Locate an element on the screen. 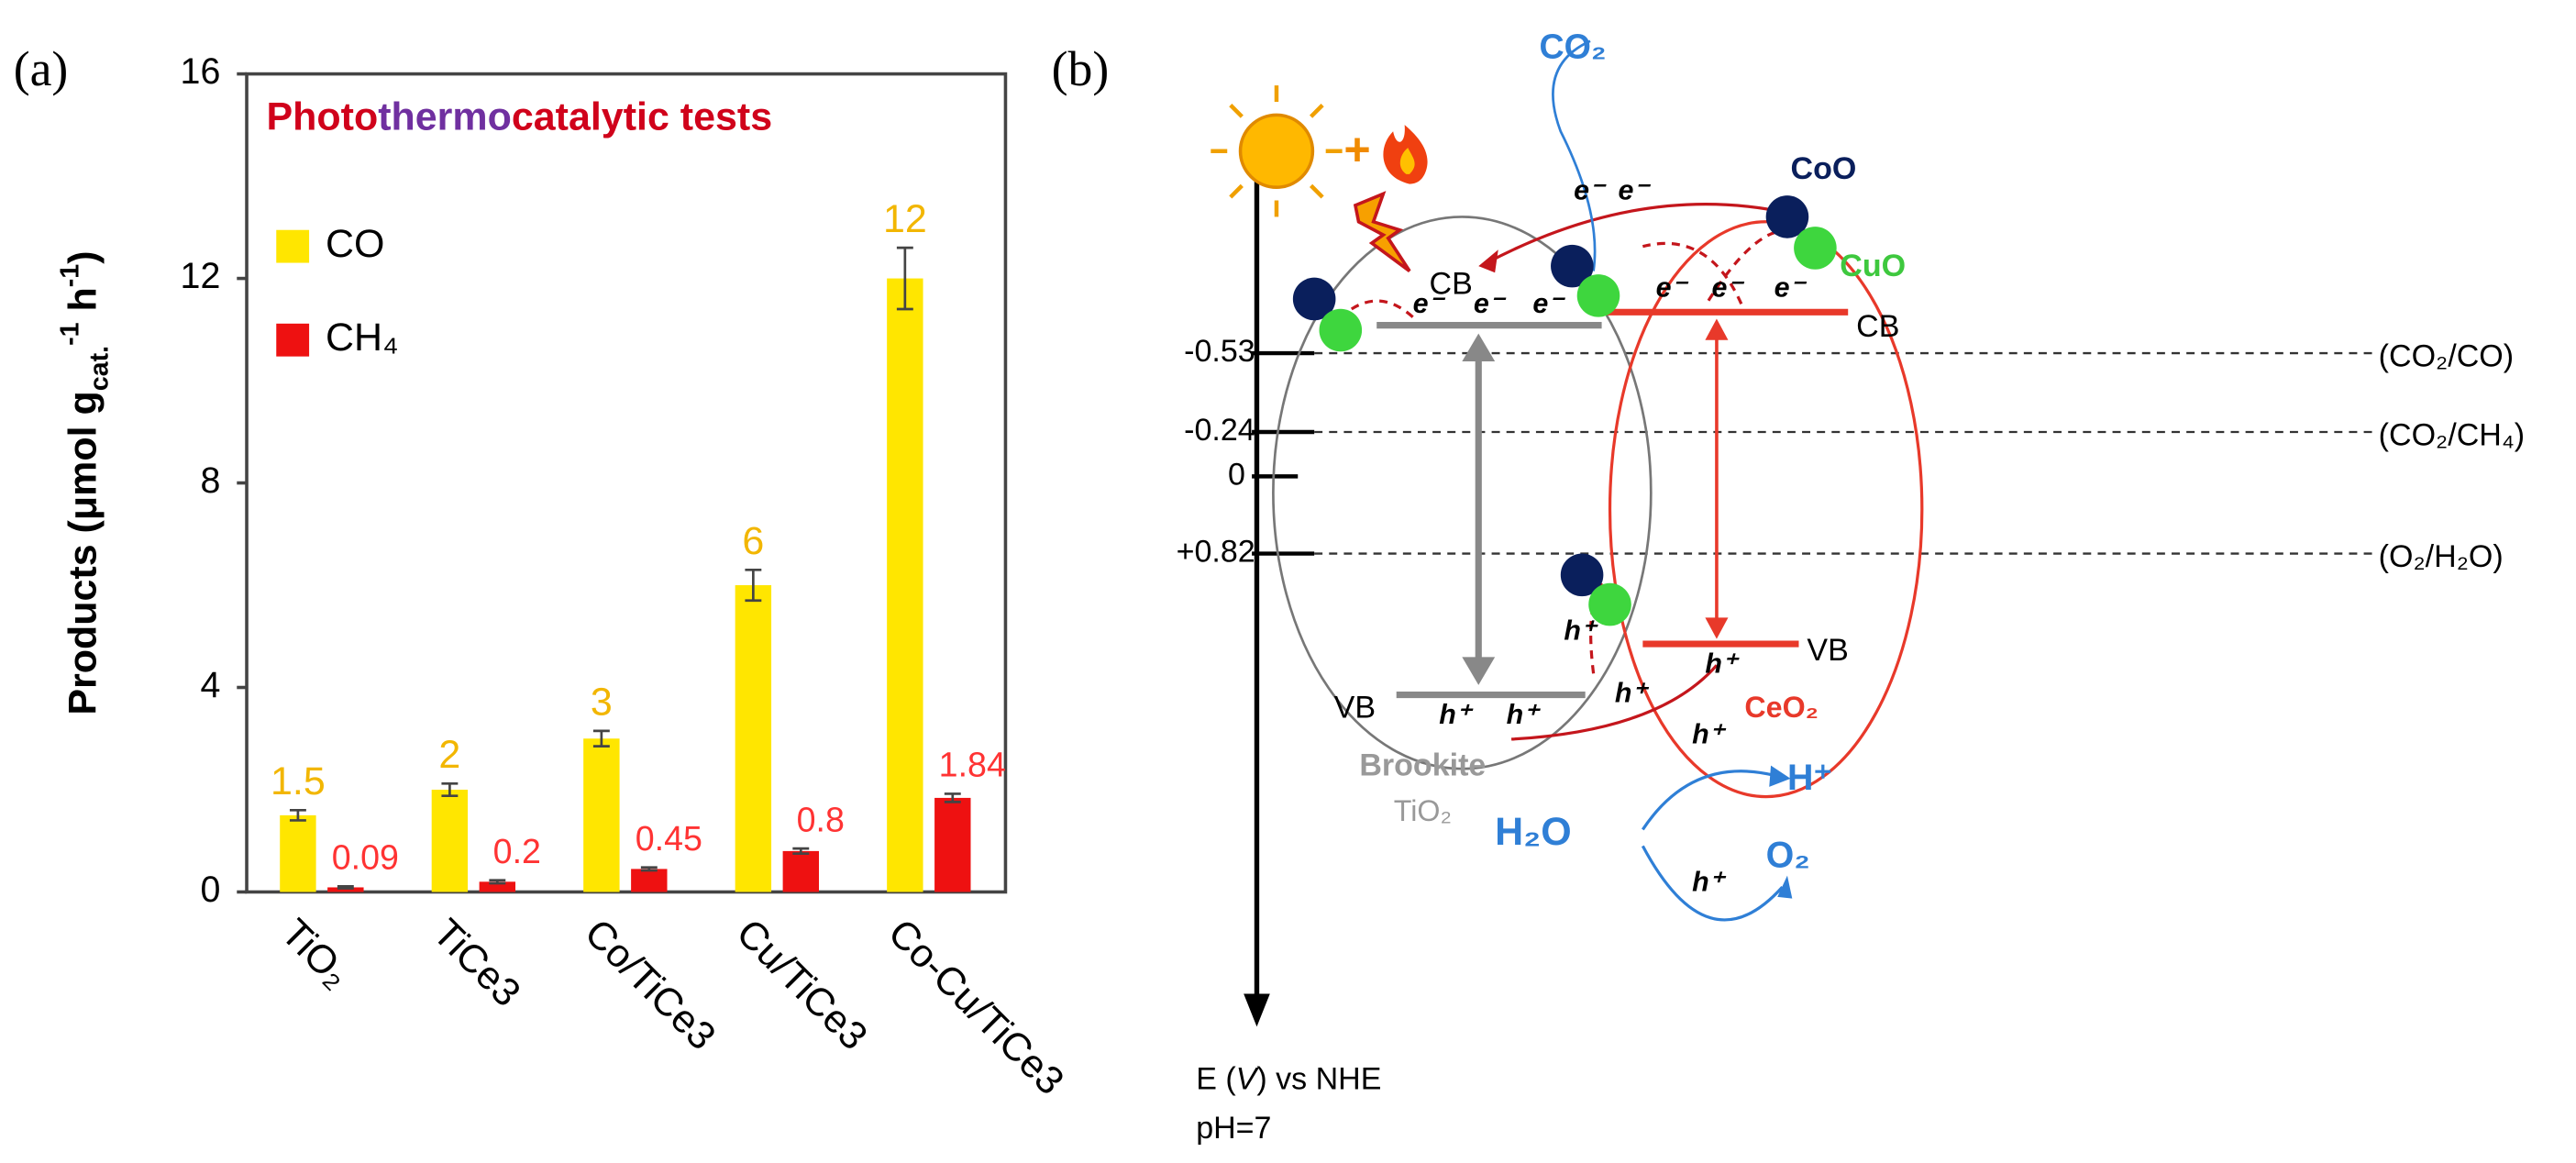 The image size is (2576, 1163). x-tick-label: TiO₂ is located at coordinates (315, 954).